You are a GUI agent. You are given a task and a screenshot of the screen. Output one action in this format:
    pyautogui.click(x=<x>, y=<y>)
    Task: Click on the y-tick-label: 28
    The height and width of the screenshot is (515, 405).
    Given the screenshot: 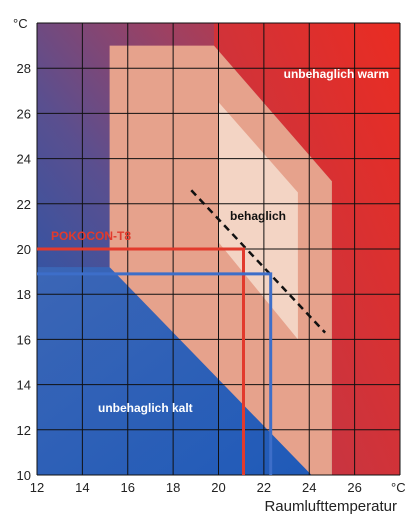 What is the action you would take?
    pyautogui.click(x=24, y=68)
    